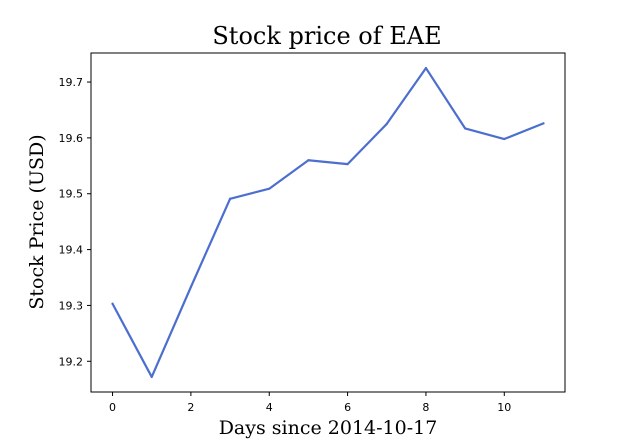  Describe the element at coordinates (269, 407) in the screenshot. I see `x-tick-label: 4` at that location.